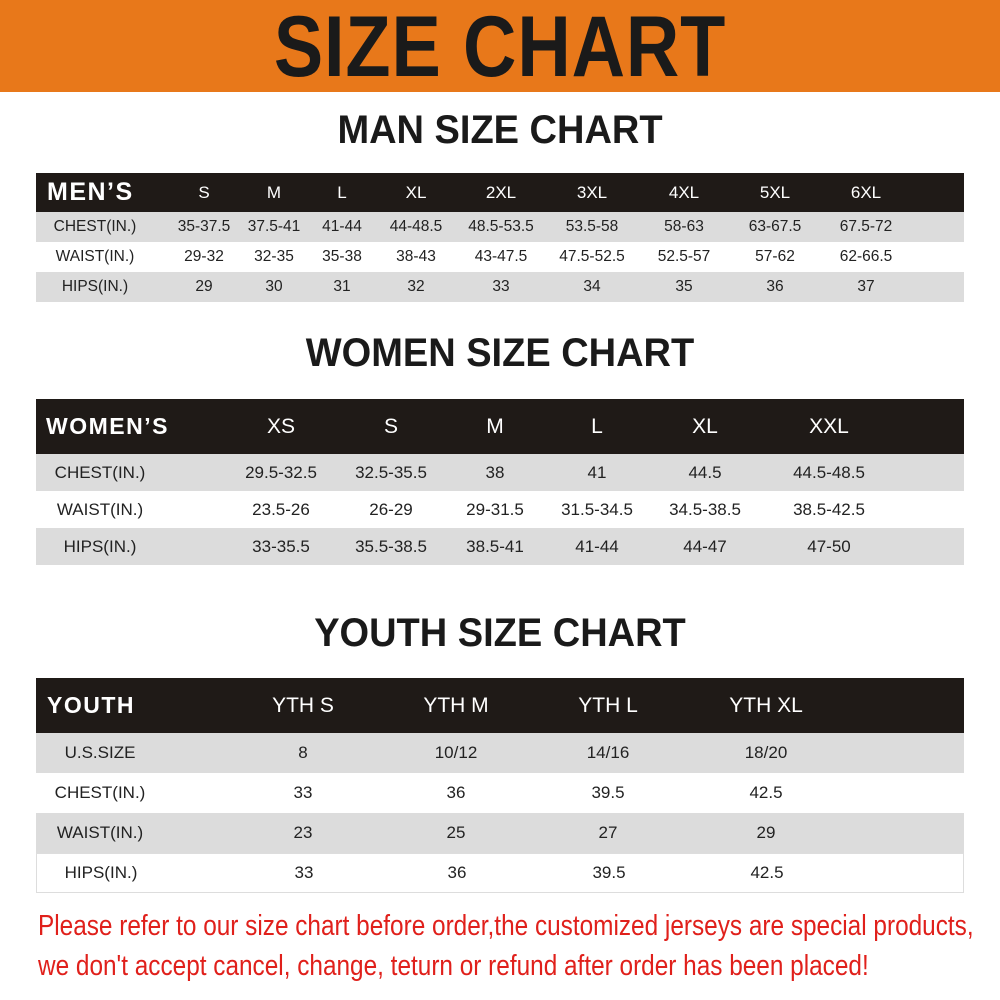 The width and height of the screenshot is (1000, 1000). I want to click on size-column-header: 3XL, so click(592, 192).